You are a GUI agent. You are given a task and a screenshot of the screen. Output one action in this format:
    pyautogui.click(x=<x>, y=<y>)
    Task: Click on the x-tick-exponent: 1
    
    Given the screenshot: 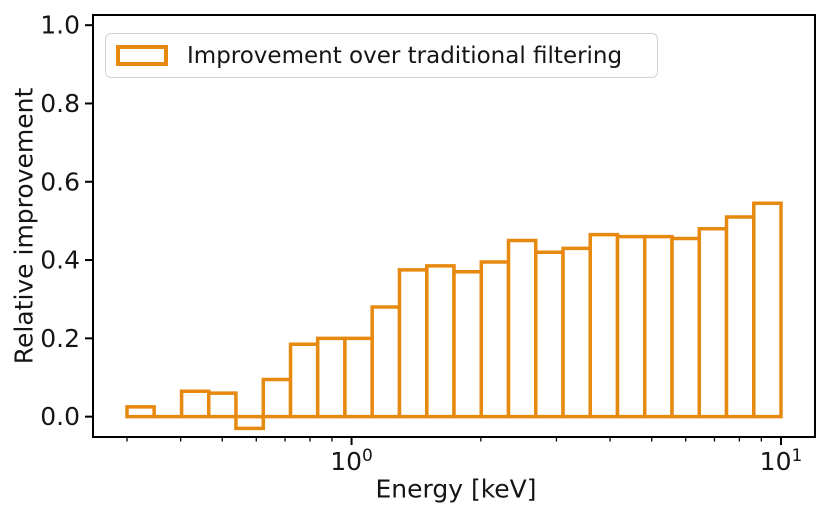 What is the action you would take?
    pyautogui.click(x=797, y=456)
    